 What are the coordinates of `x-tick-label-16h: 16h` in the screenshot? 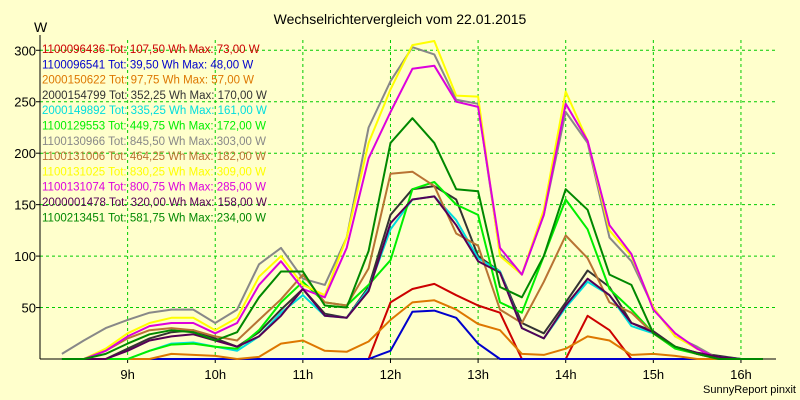 It's located at (741, 374).